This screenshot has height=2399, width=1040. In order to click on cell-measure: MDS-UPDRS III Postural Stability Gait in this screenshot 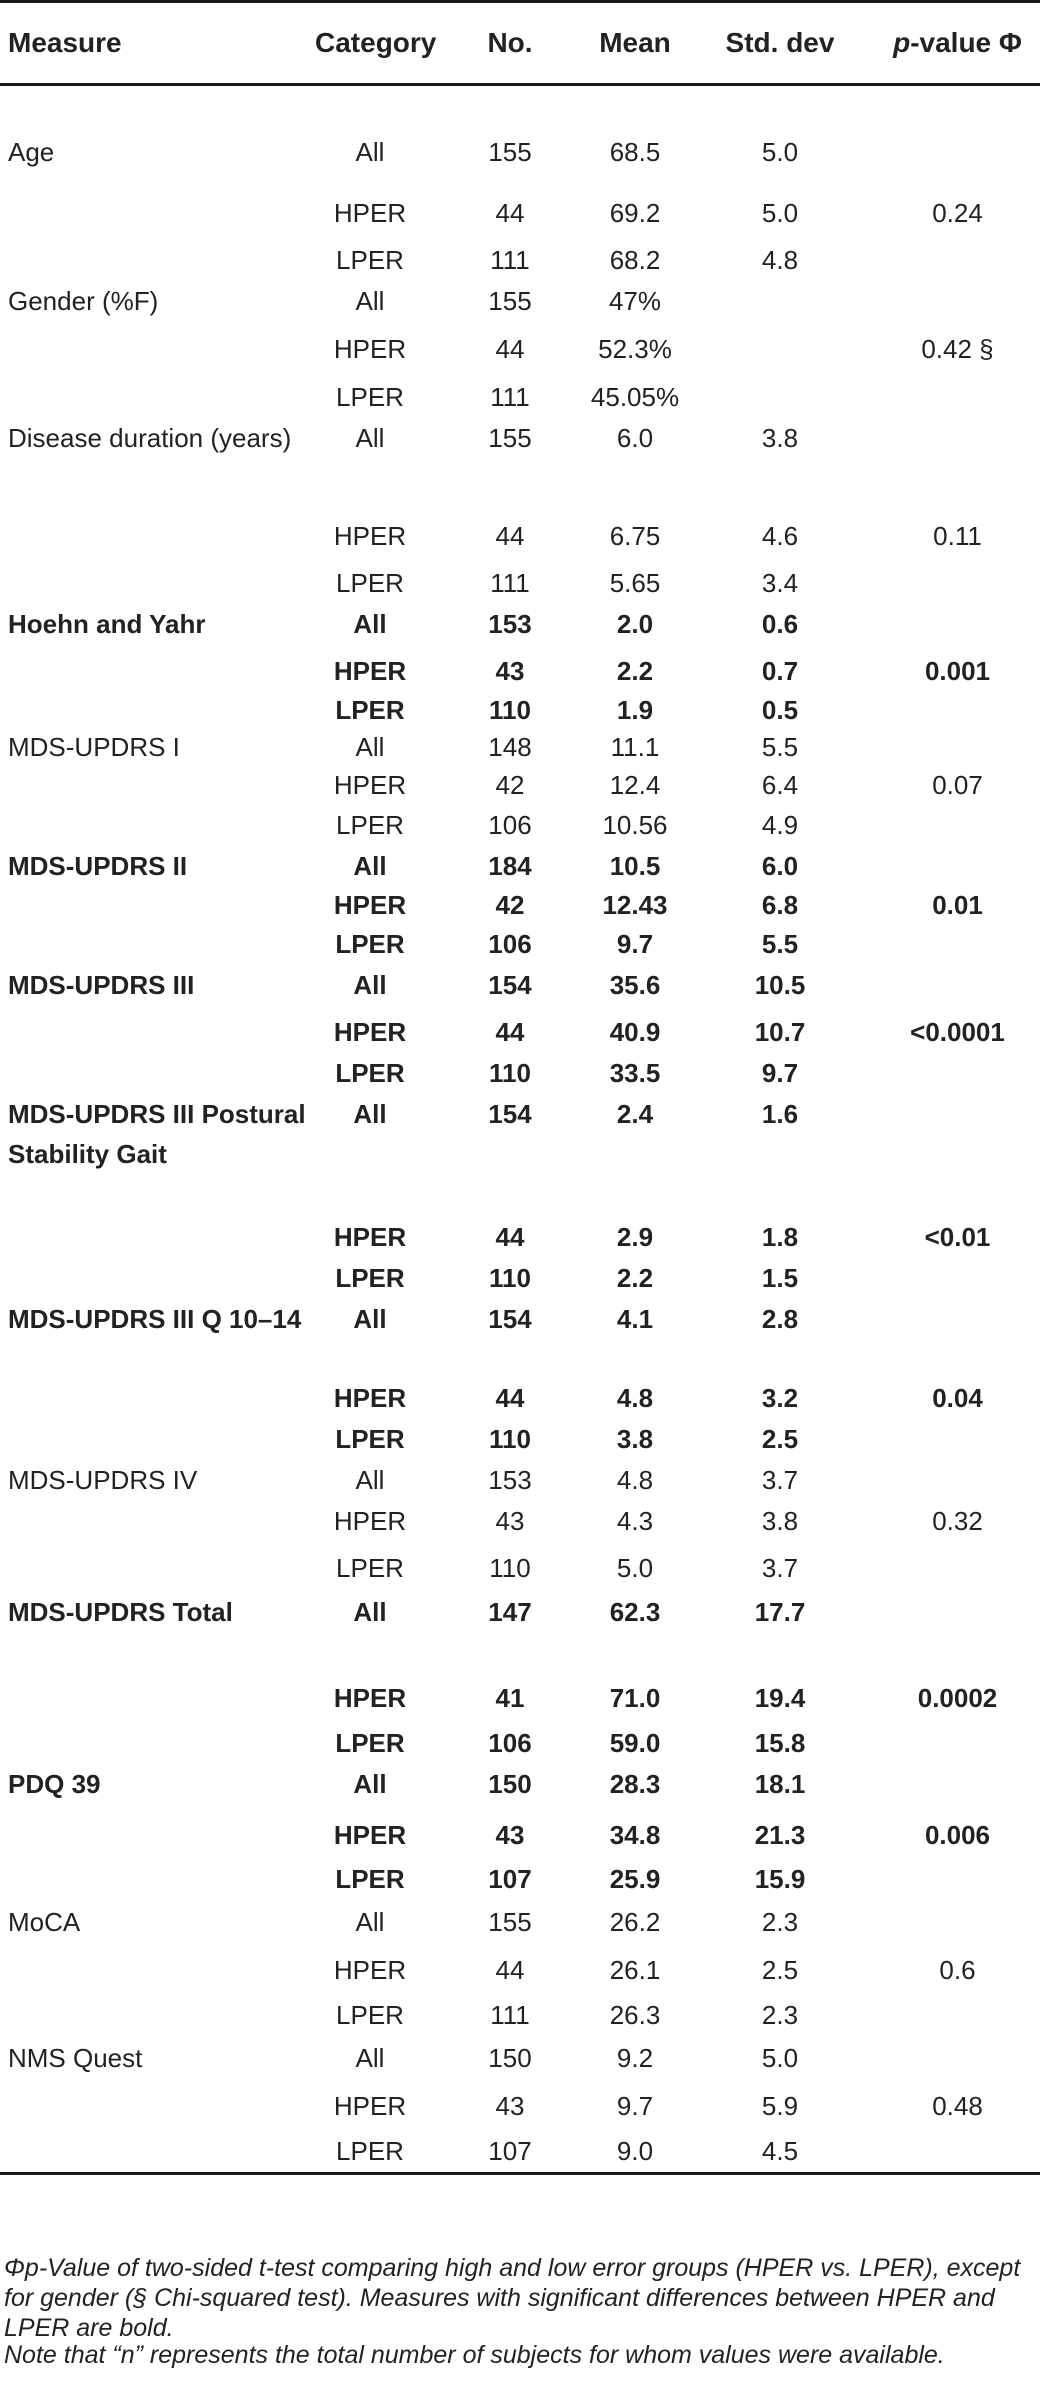, I will do `click(157, 1134)`.